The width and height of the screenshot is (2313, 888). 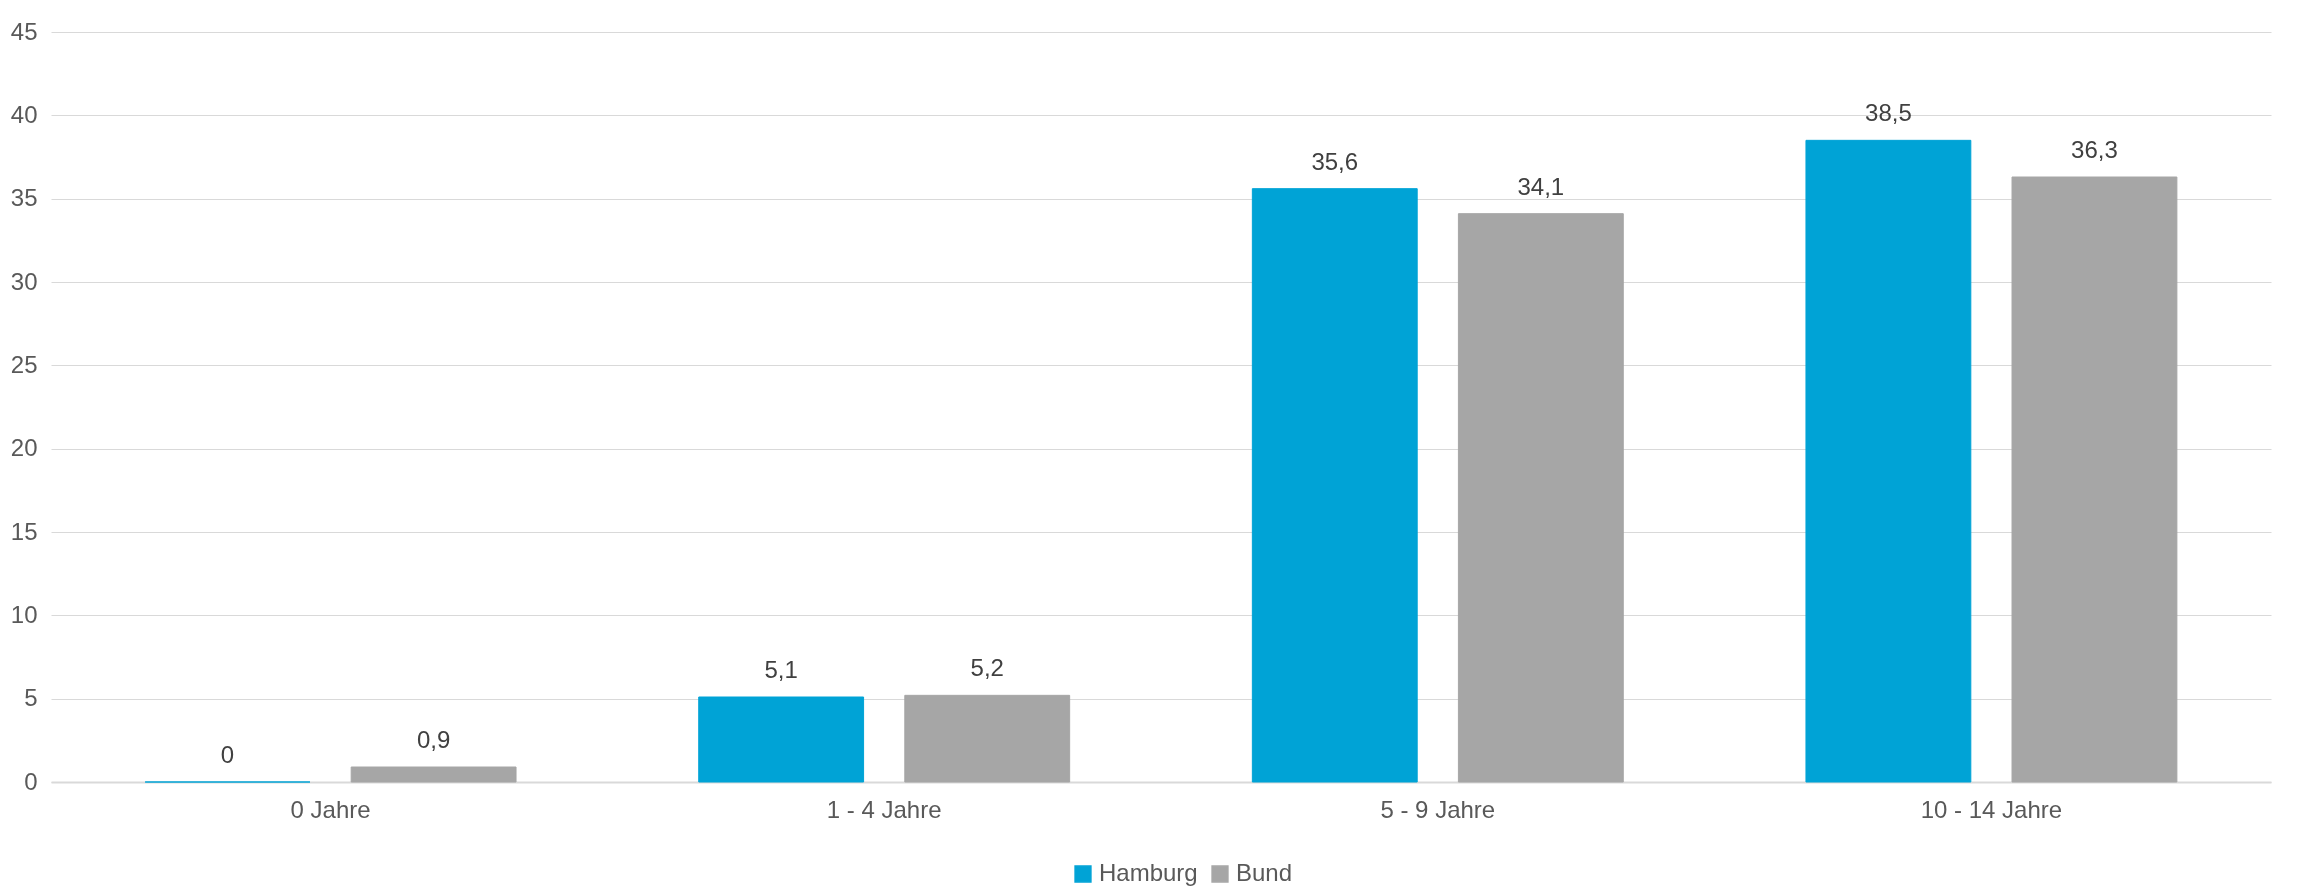 I want to click on x-tick-label: 10 - 14 Jahre, so click(x=1991, y=809).